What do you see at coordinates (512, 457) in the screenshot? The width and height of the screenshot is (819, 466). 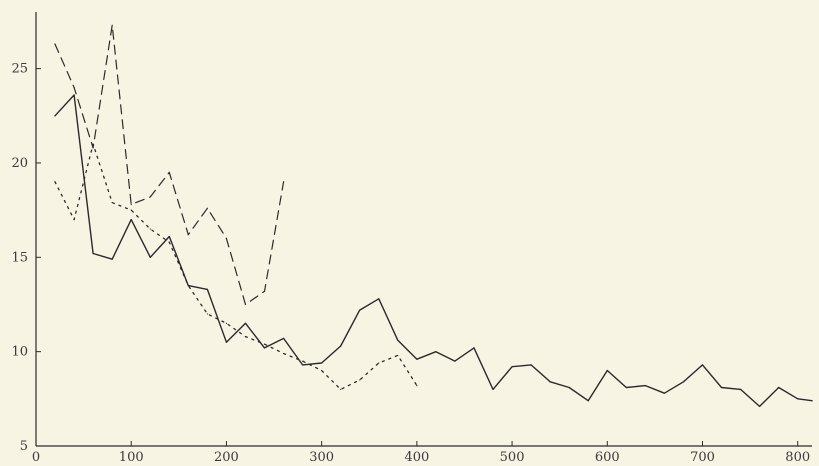 I see `x-tick-label: 500` at bounding box center [512, 457].